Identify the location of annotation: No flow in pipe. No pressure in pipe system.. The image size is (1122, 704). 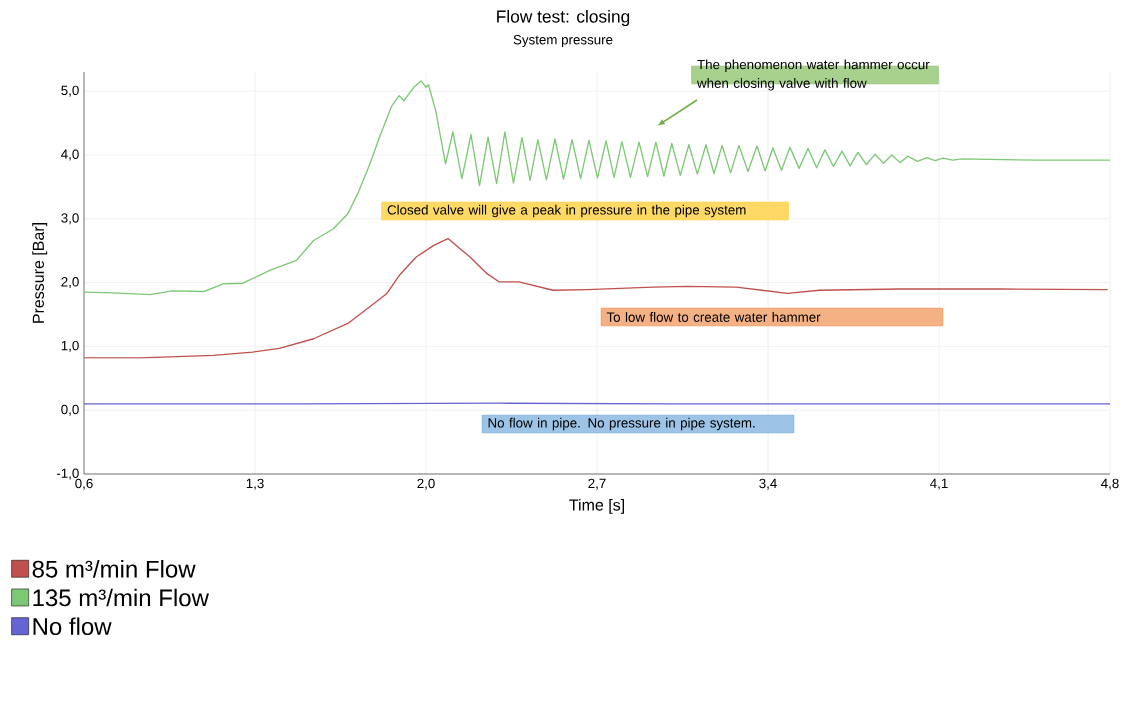
(621, 424).